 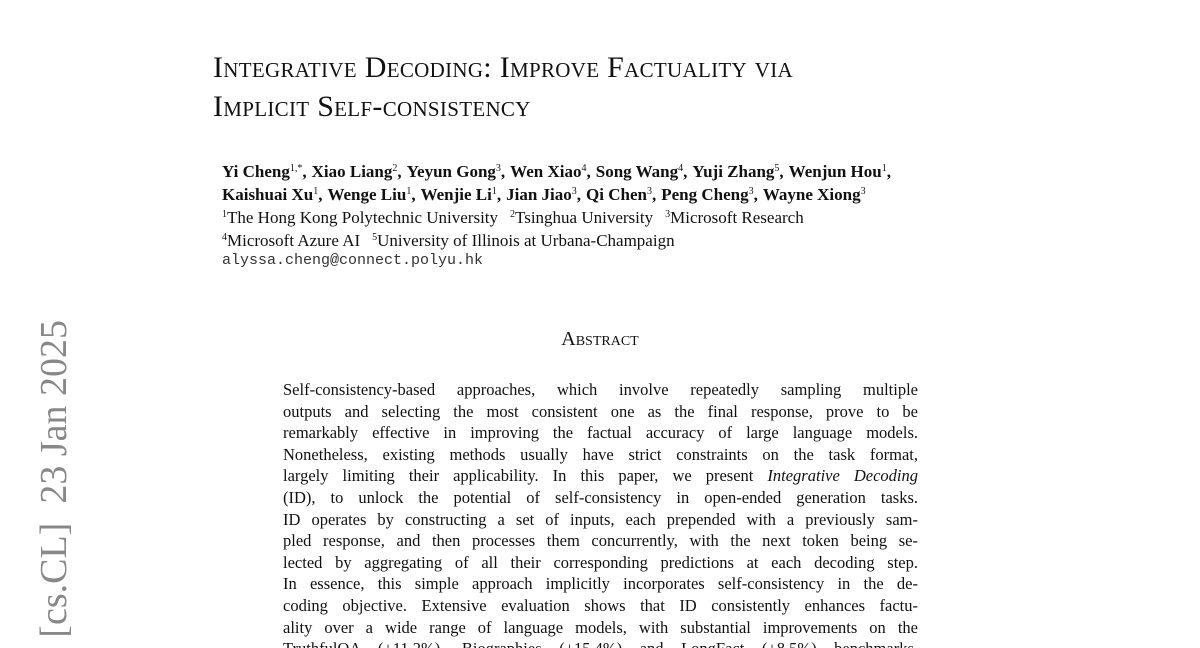 I want to click on affiliation: 2Tsinghua University, so click(x=581, y=217).